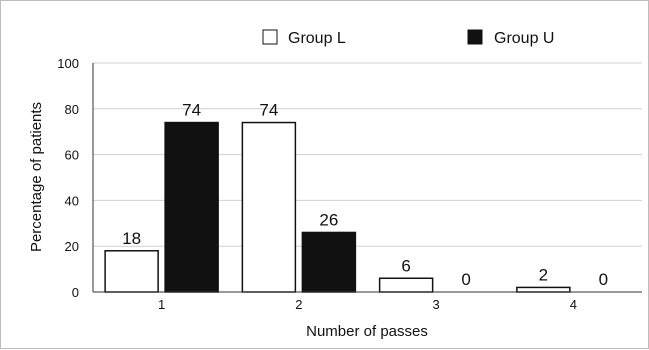 The height and width of the screenshot is (350, 649). What do you see at coordinates (367, 304) in the screenshot?
I see `x-axis-ticks: 1 2 3 4` at bounding box center [367, 304].